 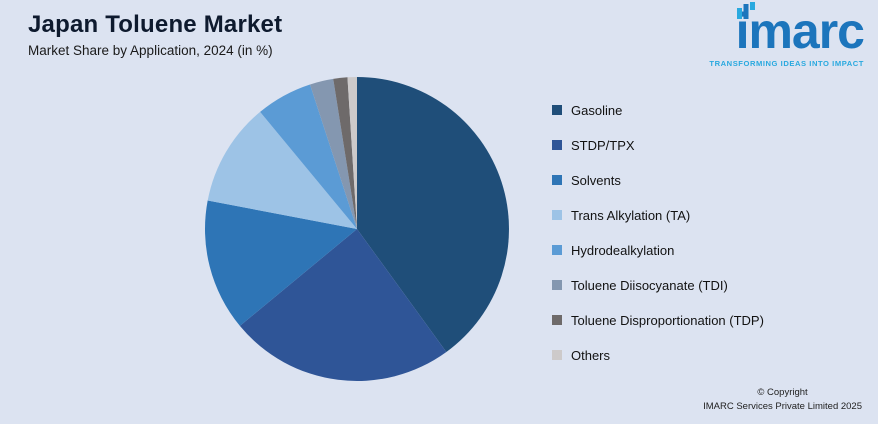 I want to click on legend-item: Hydrodealkylation, so click(x=658, y=250).